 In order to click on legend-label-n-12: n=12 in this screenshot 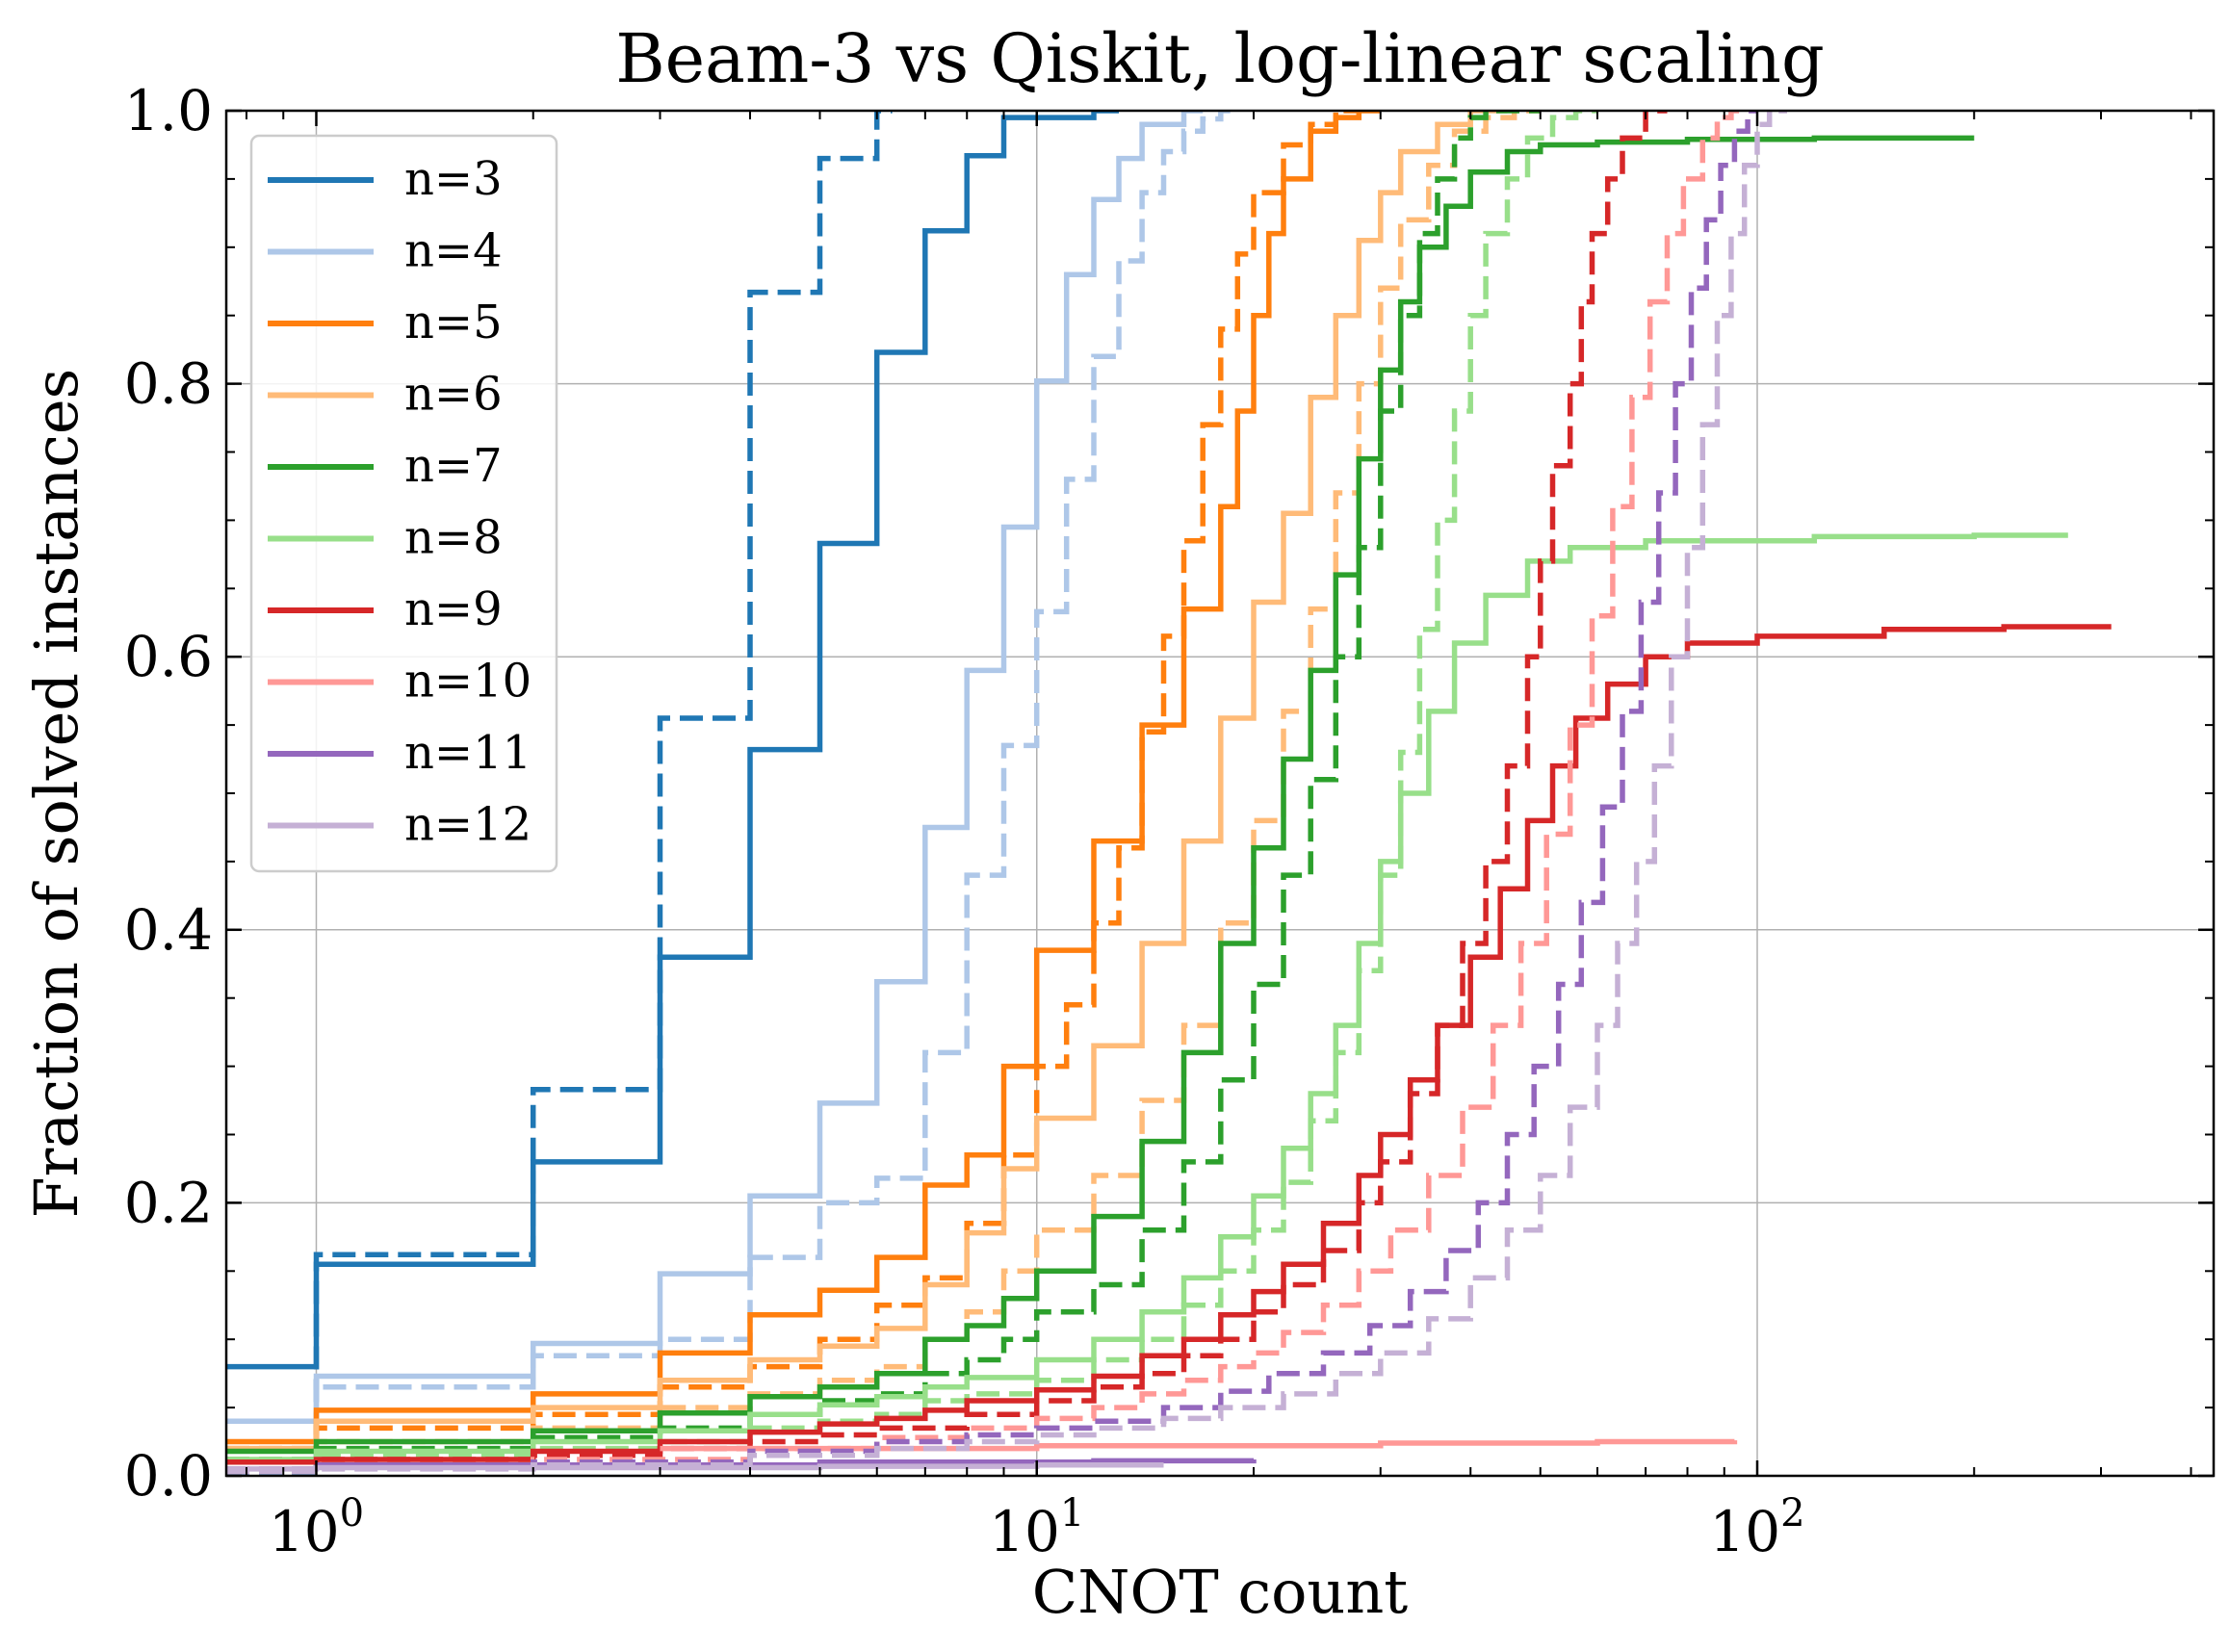, I will do `click(468, 825)`.